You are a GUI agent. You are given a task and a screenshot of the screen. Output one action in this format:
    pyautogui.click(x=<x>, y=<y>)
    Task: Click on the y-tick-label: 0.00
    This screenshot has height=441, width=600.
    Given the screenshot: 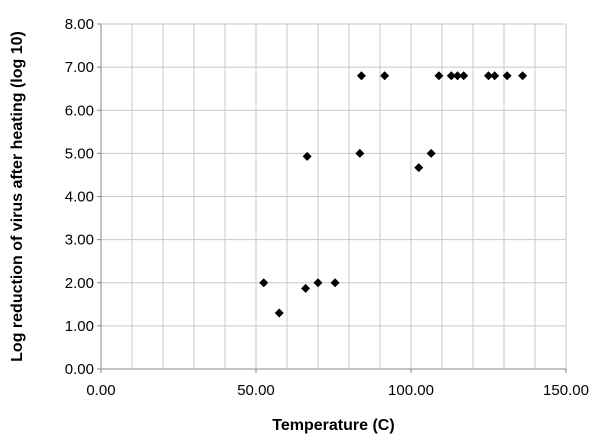 What is the action you would take?
    pyautogui.click(x=79, y=369)
    